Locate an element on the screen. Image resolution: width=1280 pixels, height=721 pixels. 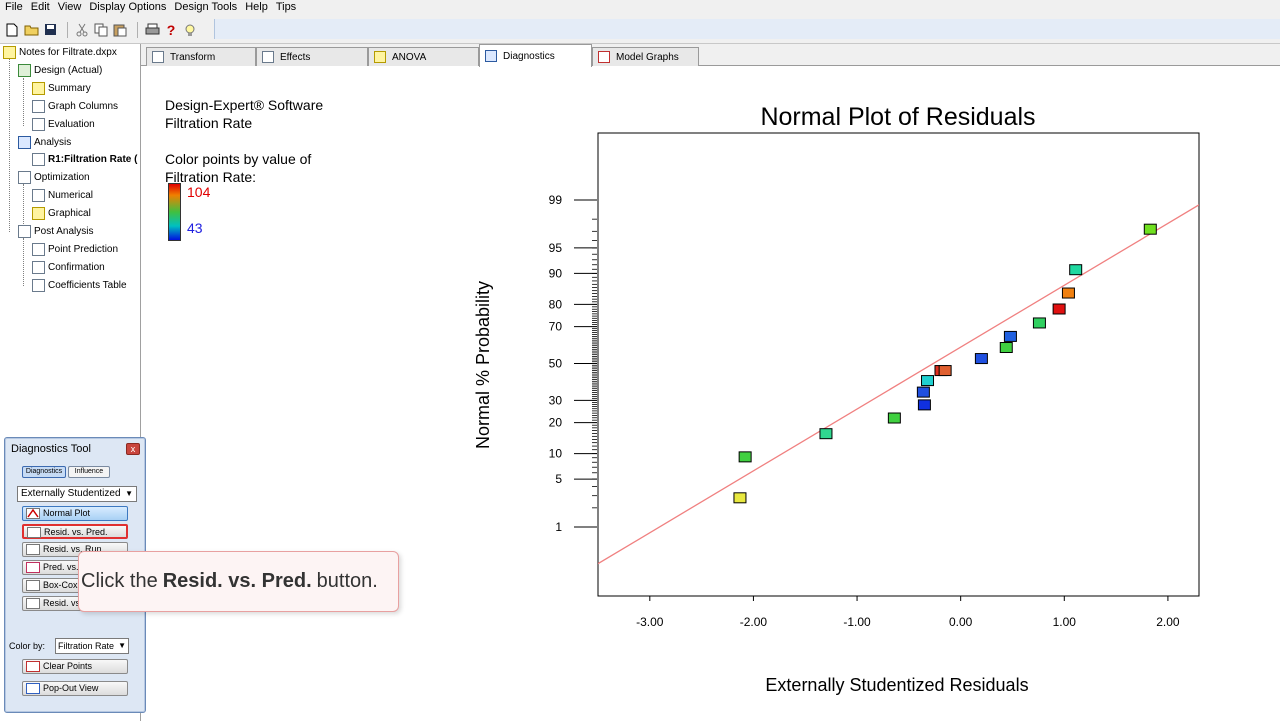
menu-view: View is located at coordinates (69, 7).